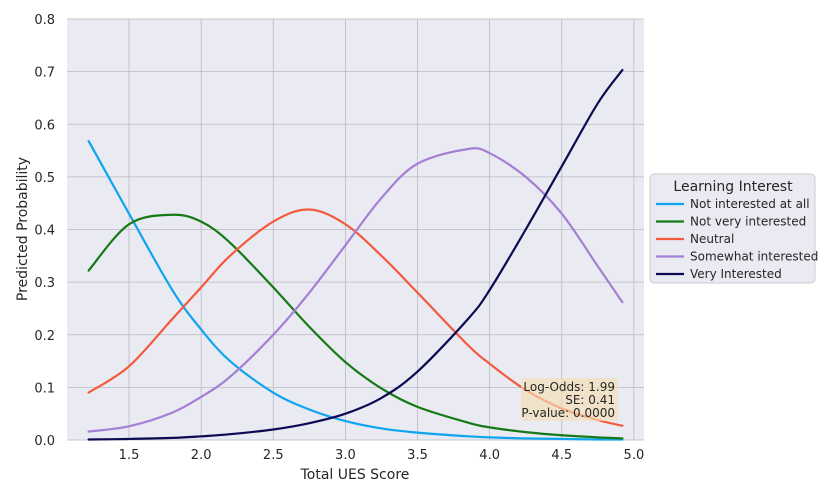 This screenshot has width=830, height=498. I want to click on y-axis-label: Predicted Probability, so click(23, 229).